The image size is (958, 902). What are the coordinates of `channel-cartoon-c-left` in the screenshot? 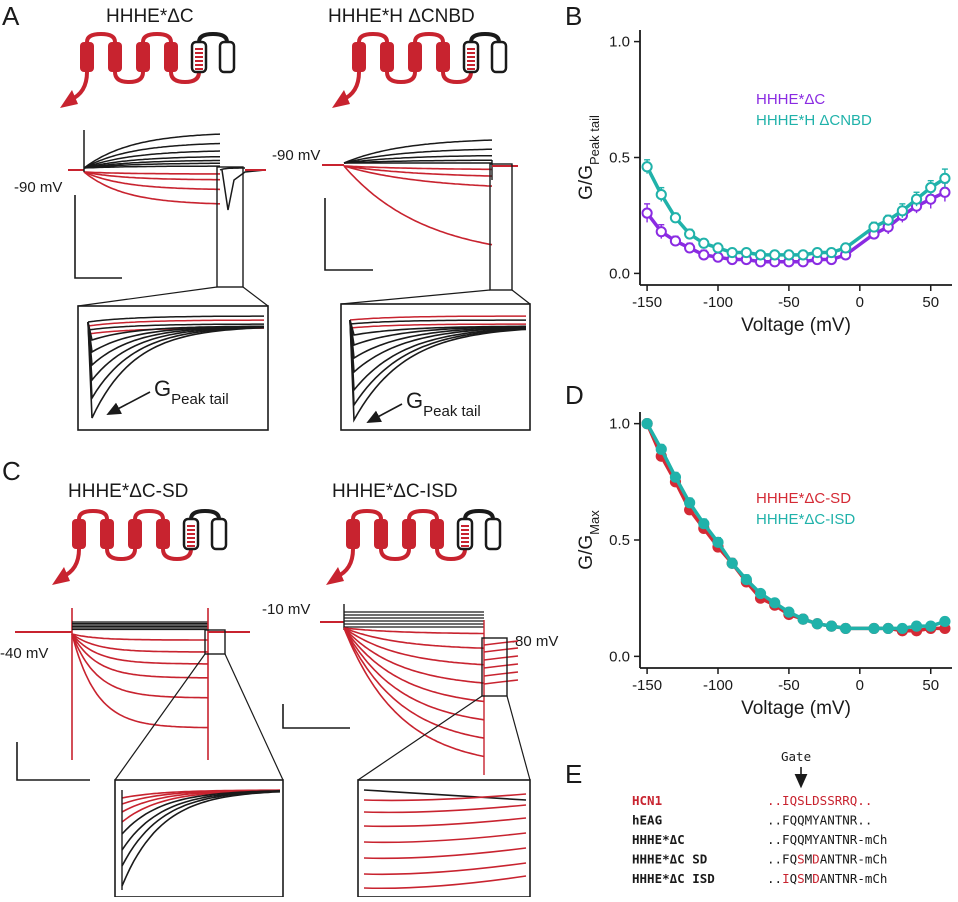 It's located at (140, 546).